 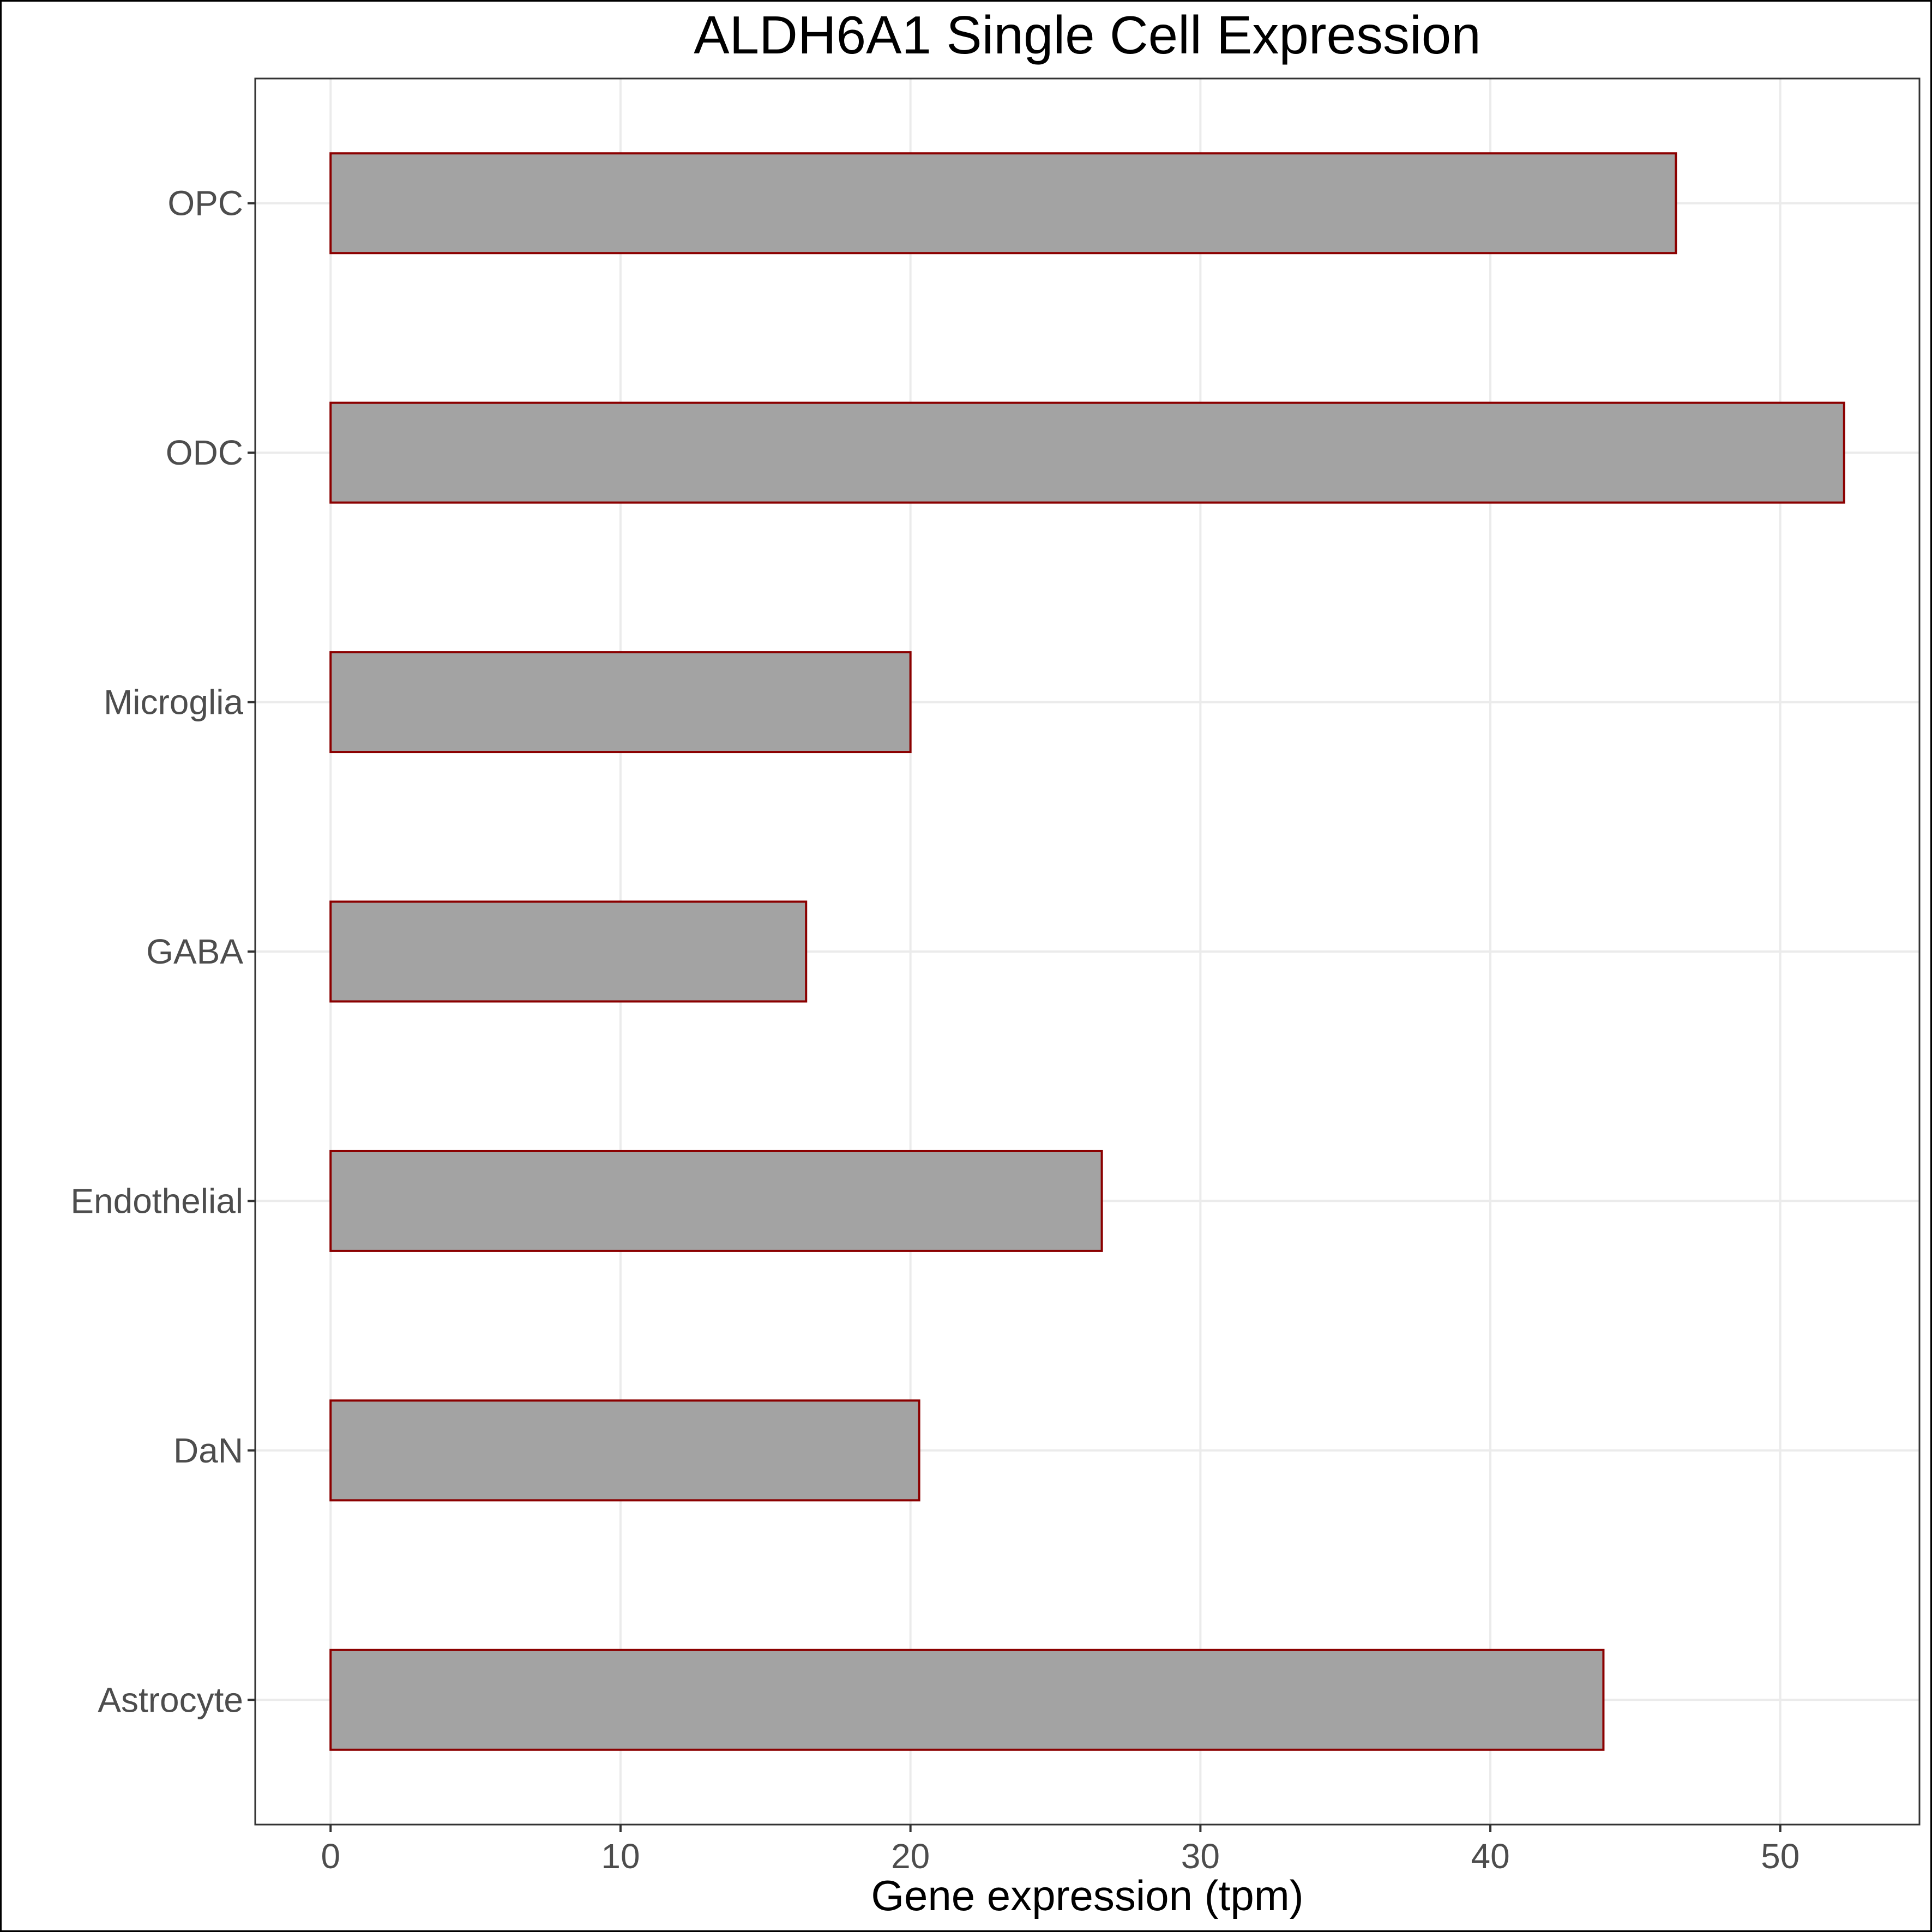 What do you see at coordinates (170, 1699) in the screenshot?
I see `y-tick-label-astrocyte: Astrocyte` at bounding box center [170, 1699].